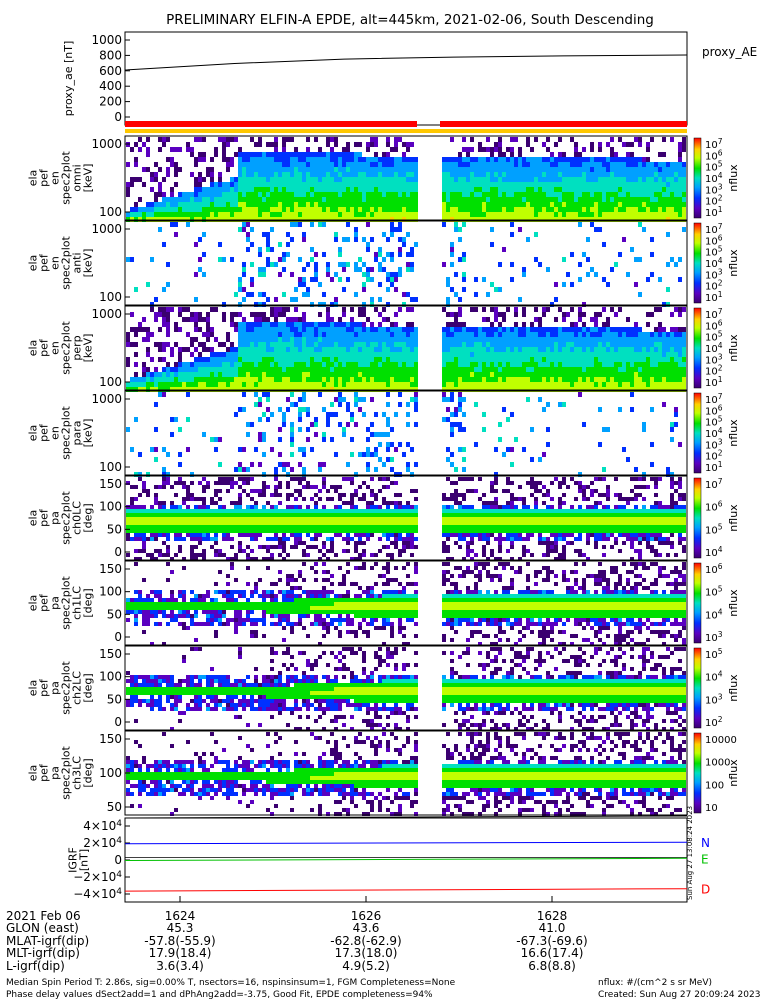  I want to click on orbit-bar-red-left, so click(271, 124).